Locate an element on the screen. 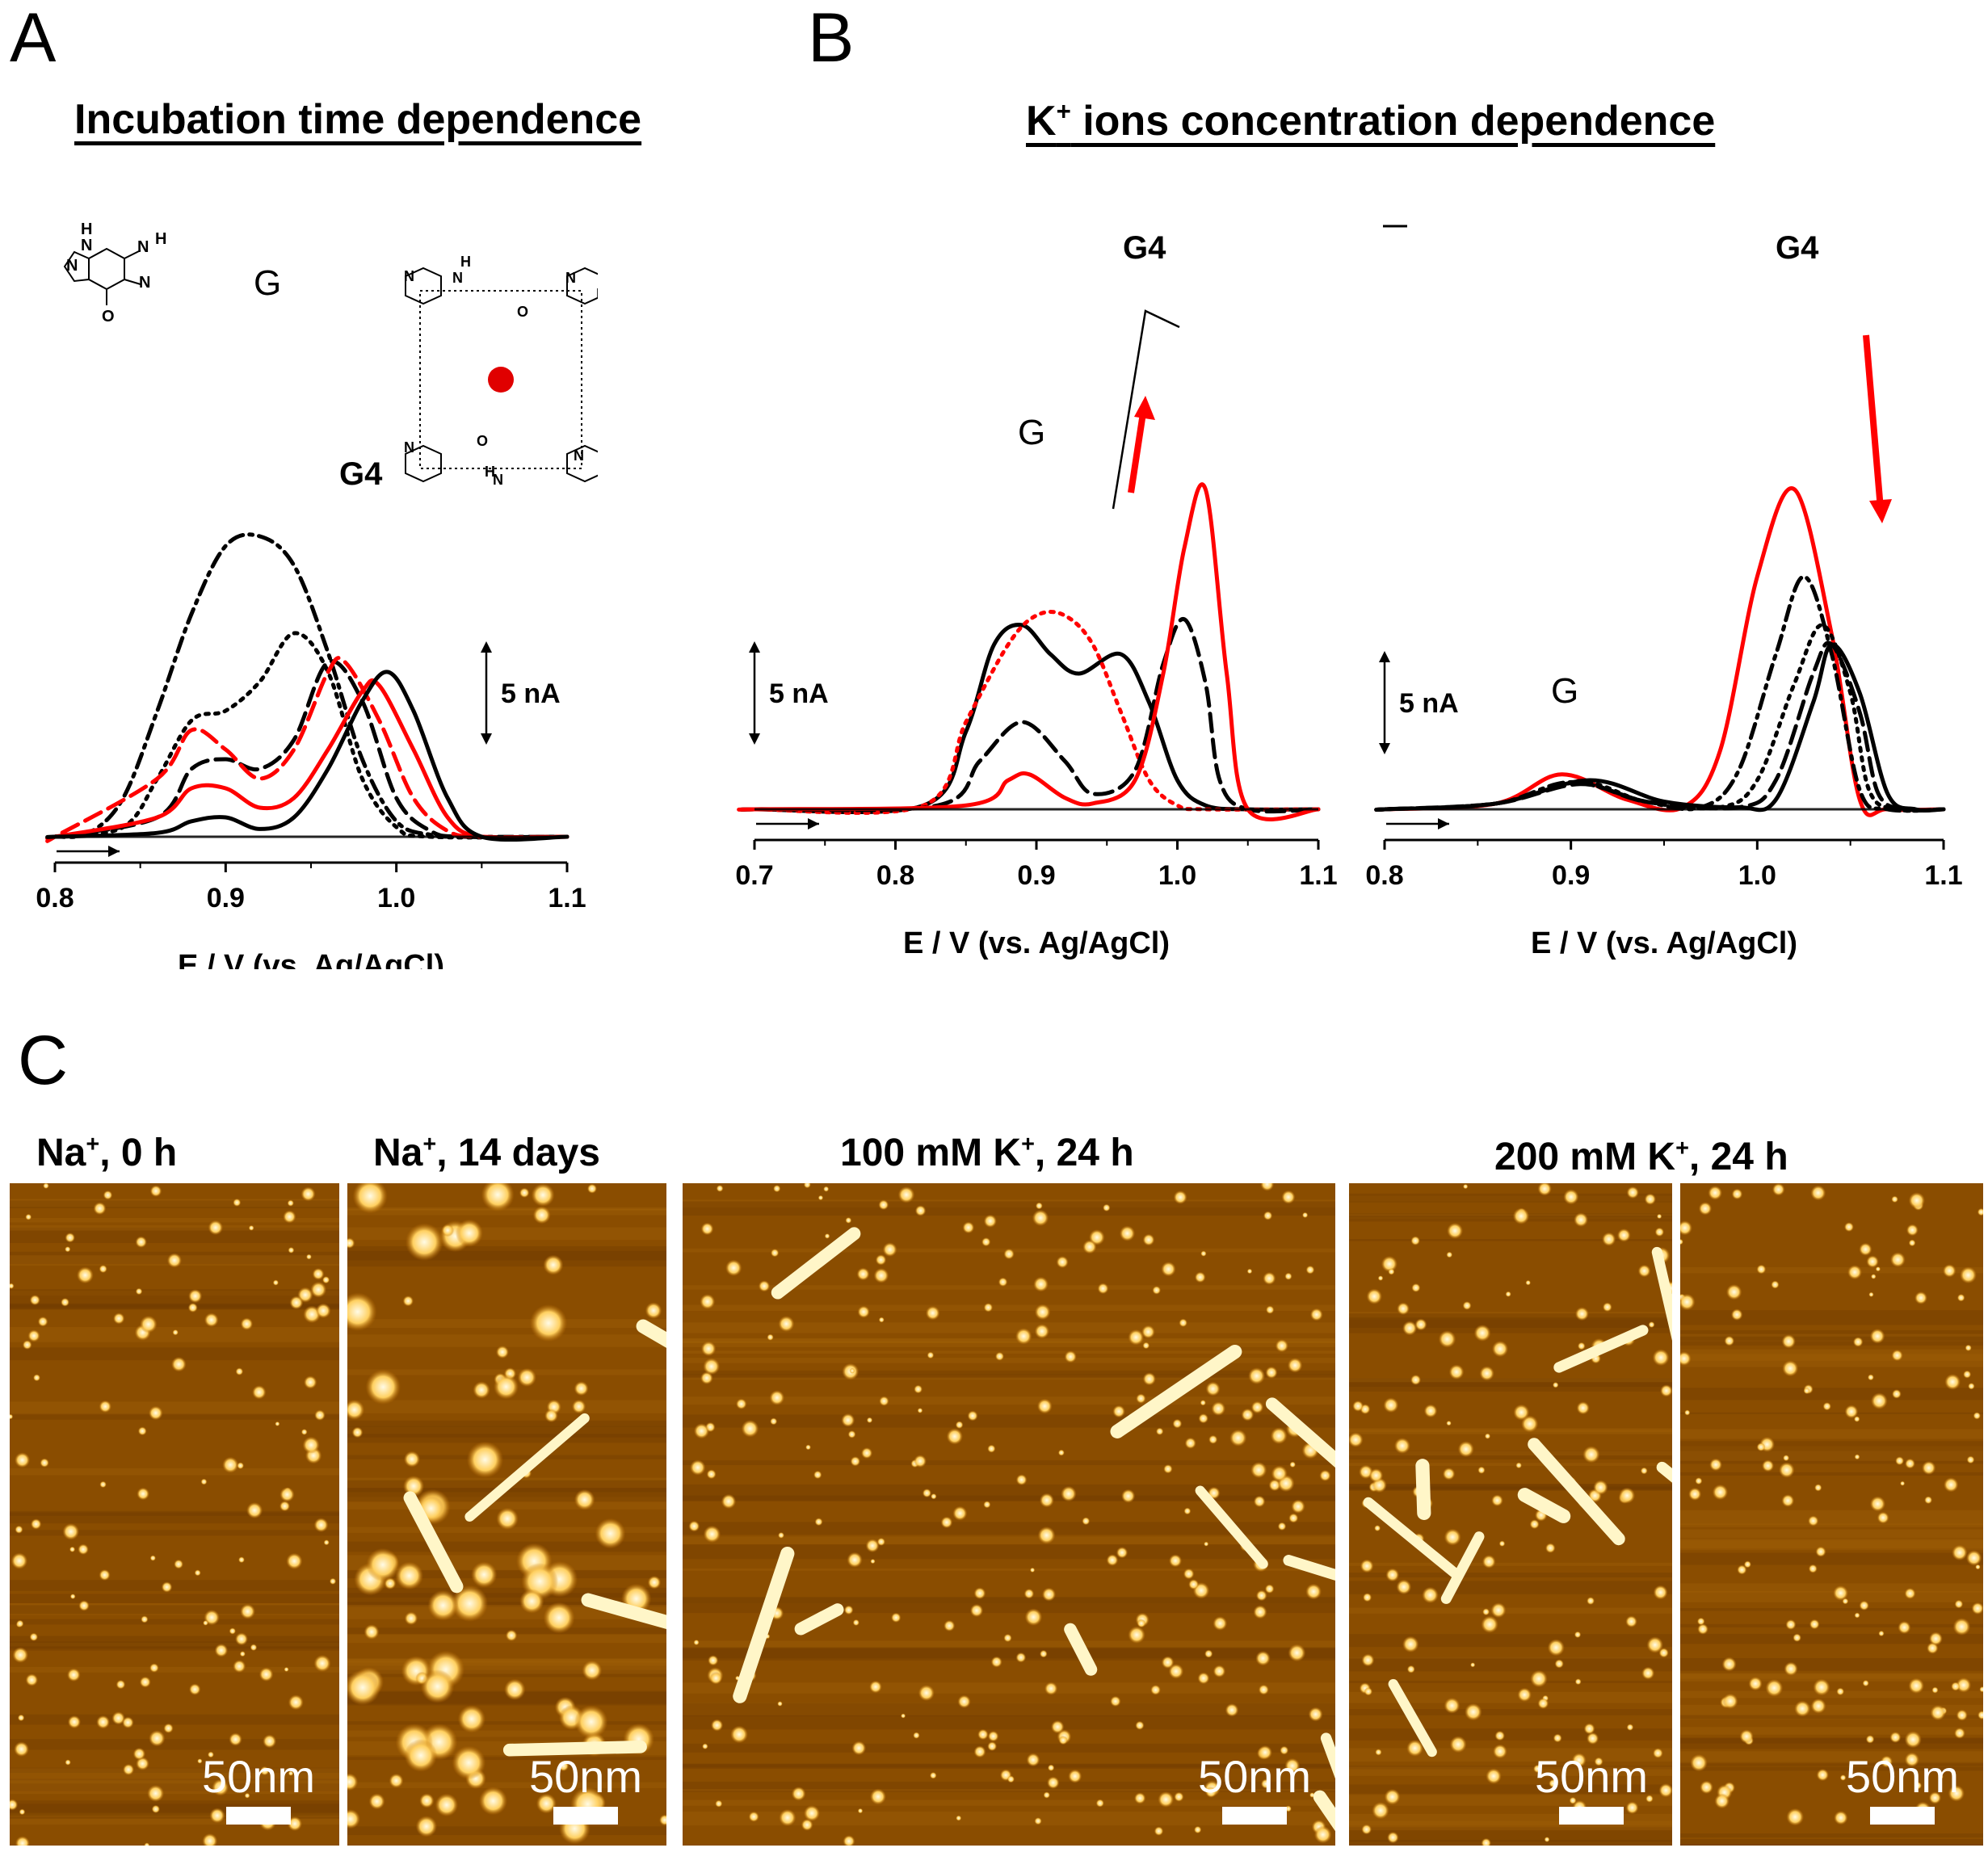  b2-decrease-arrow is located at coordinates (1873, 422).